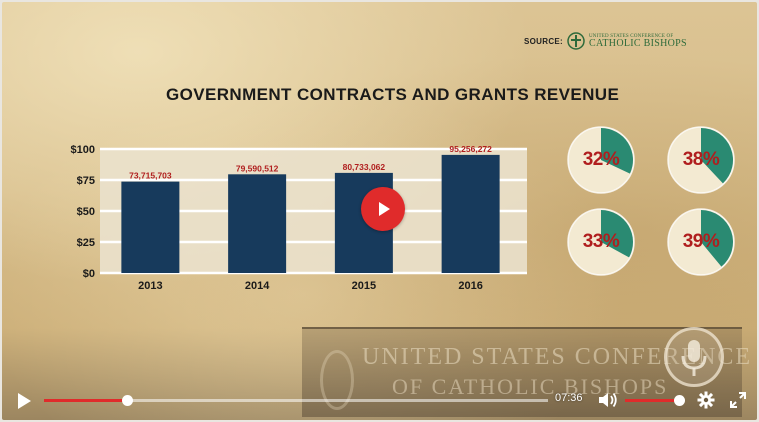 This screenshot has width=759, height=422. I want to click on pie-label: 38%, so click(701, 159).